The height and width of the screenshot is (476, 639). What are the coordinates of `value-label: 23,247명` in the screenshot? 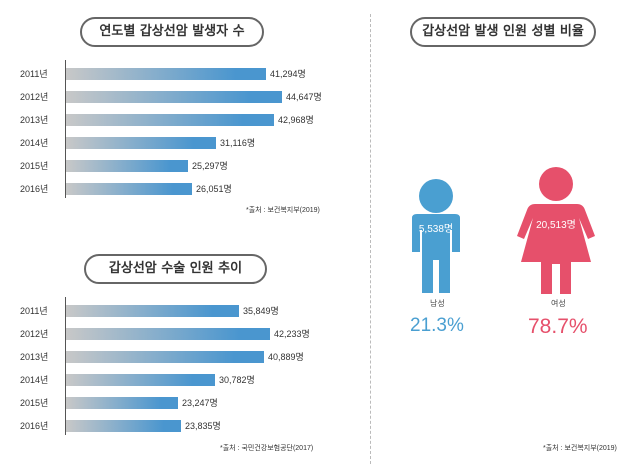 It's located at (200, 403).